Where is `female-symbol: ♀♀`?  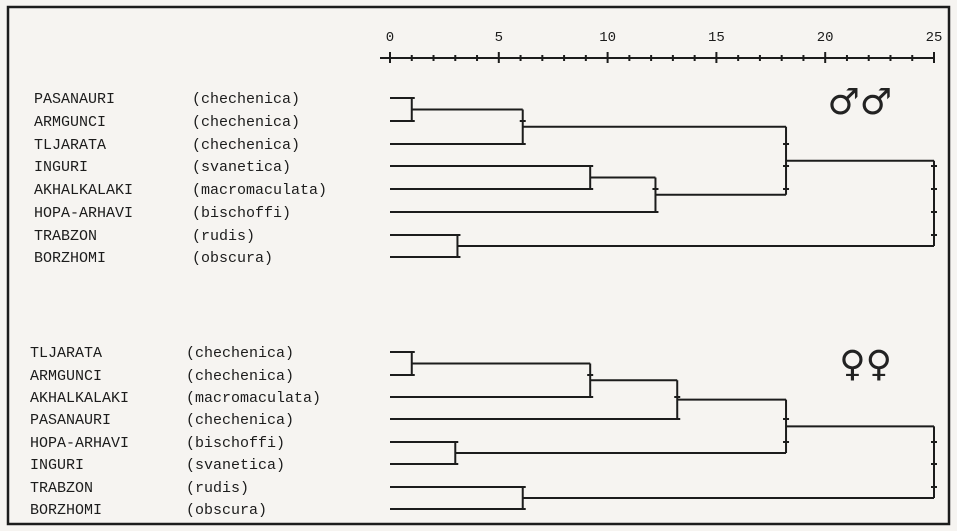 female-symbol: ♀♀ is located at coordinates (865, 364).